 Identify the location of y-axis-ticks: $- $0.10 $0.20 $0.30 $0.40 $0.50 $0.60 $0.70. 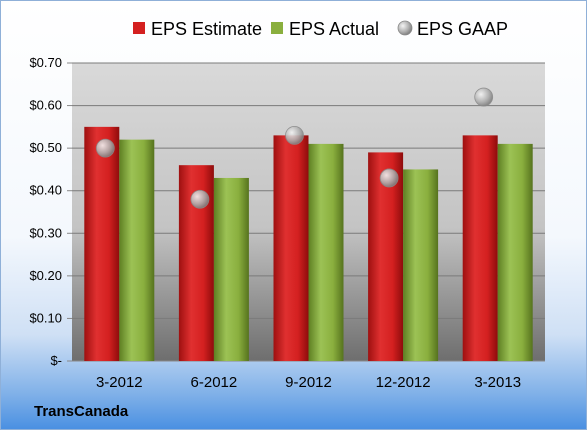
(45, 211).